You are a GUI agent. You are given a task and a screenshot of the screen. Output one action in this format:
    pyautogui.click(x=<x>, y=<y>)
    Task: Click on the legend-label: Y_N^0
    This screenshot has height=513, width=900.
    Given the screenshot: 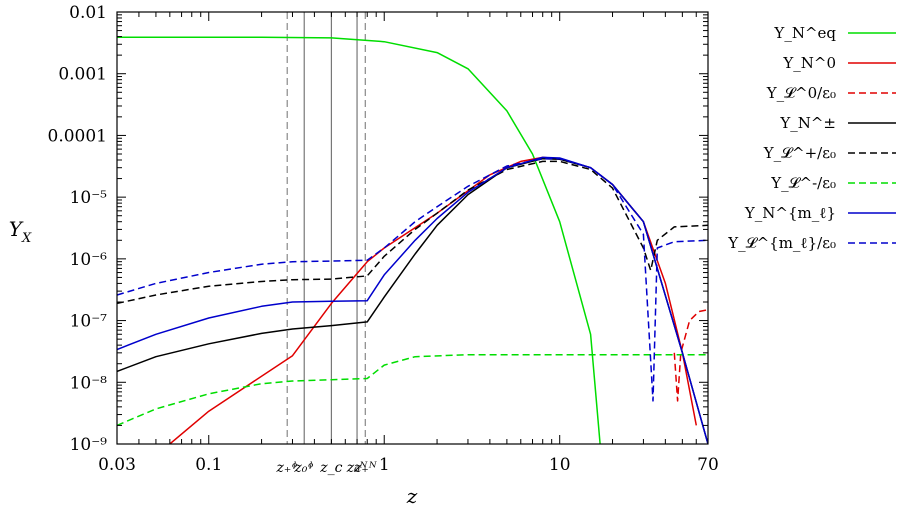 What is the action you would take?
    pyautogui.click(x=809, y=63)
    